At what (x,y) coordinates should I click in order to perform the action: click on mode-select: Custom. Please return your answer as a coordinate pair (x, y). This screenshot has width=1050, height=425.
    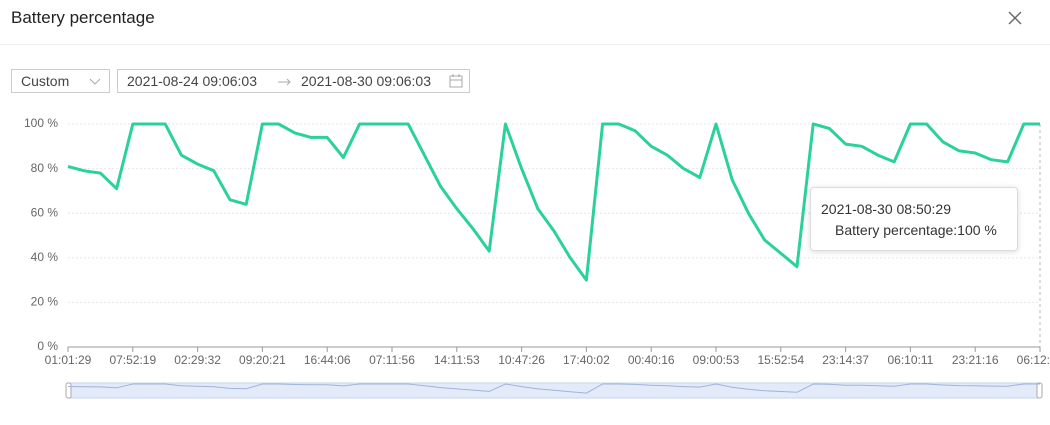
    Looking at the image, I should click on (60, 81).